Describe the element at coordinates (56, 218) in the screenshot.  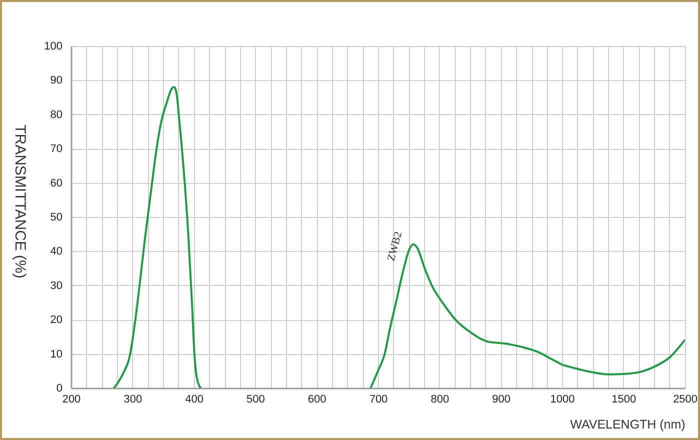
I see `y-tick-label: 50` at that location.